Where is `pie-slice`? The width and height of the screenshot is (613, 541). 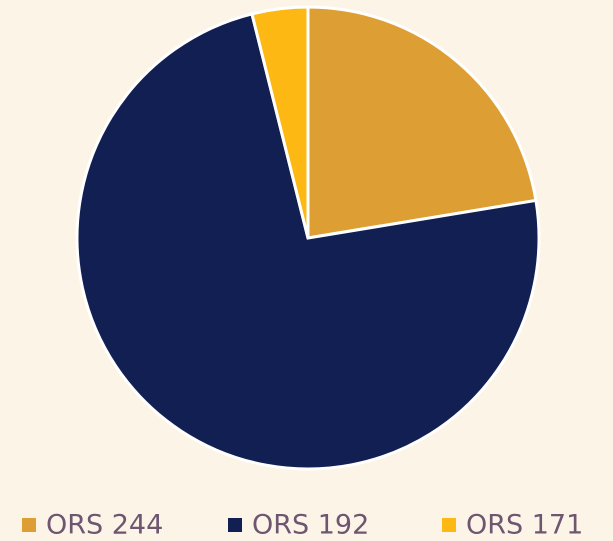
pie-slice is located at coordinates (280, 122).